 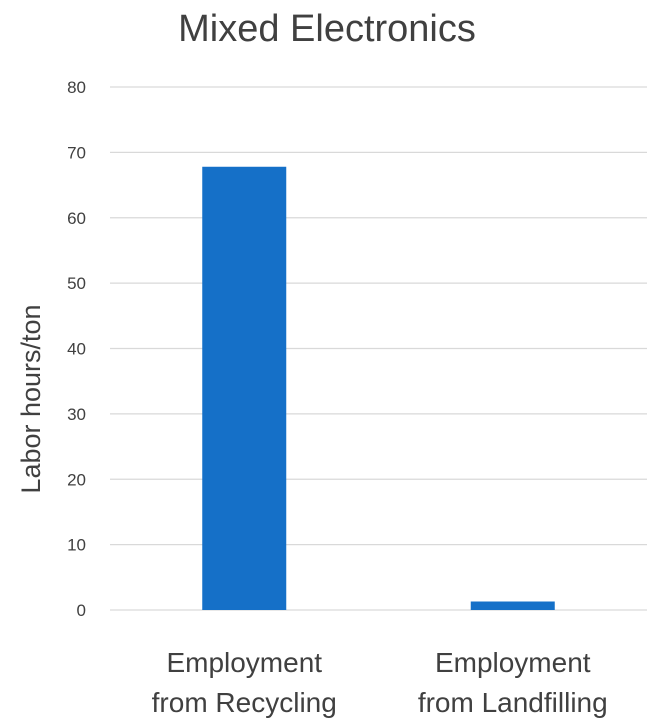 What do you see at coordinates (31, 398) in the screenshot?
I see `y-axis-label: Labor hours/ton` at bounding box center [31, 398].